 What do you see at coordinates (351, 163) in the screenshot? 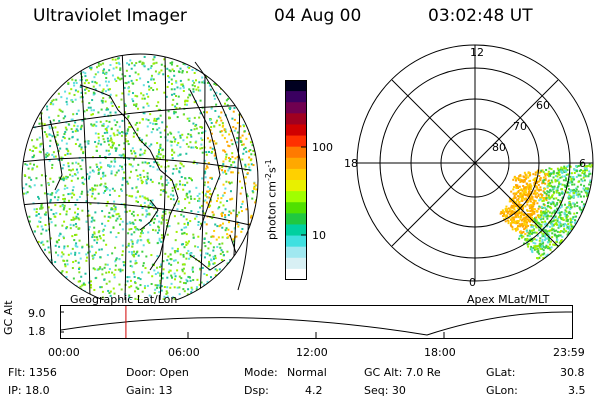
I see `mlt-label-18: 18` at bounding box center [351, 163].